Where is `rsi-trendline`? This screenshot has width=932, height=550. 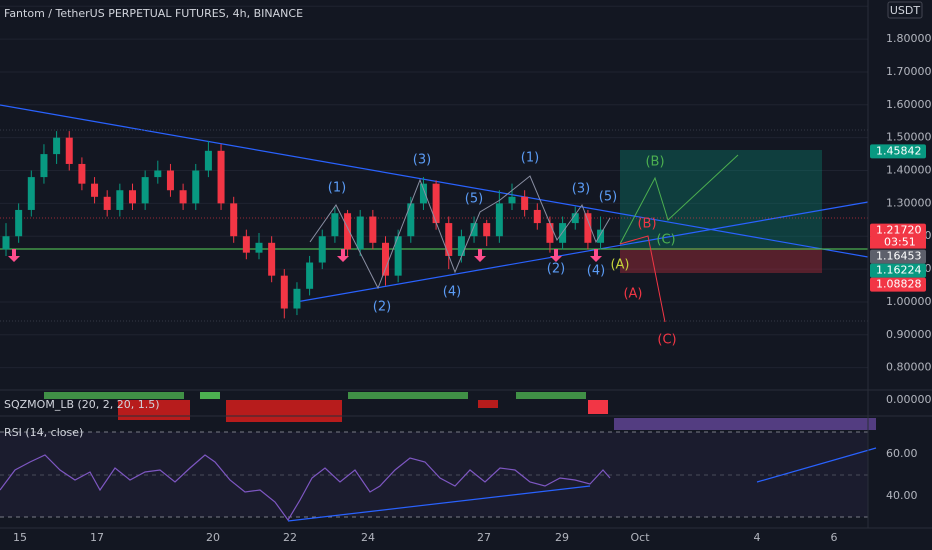 rsi-trendline is located at coordinates (439, 503).